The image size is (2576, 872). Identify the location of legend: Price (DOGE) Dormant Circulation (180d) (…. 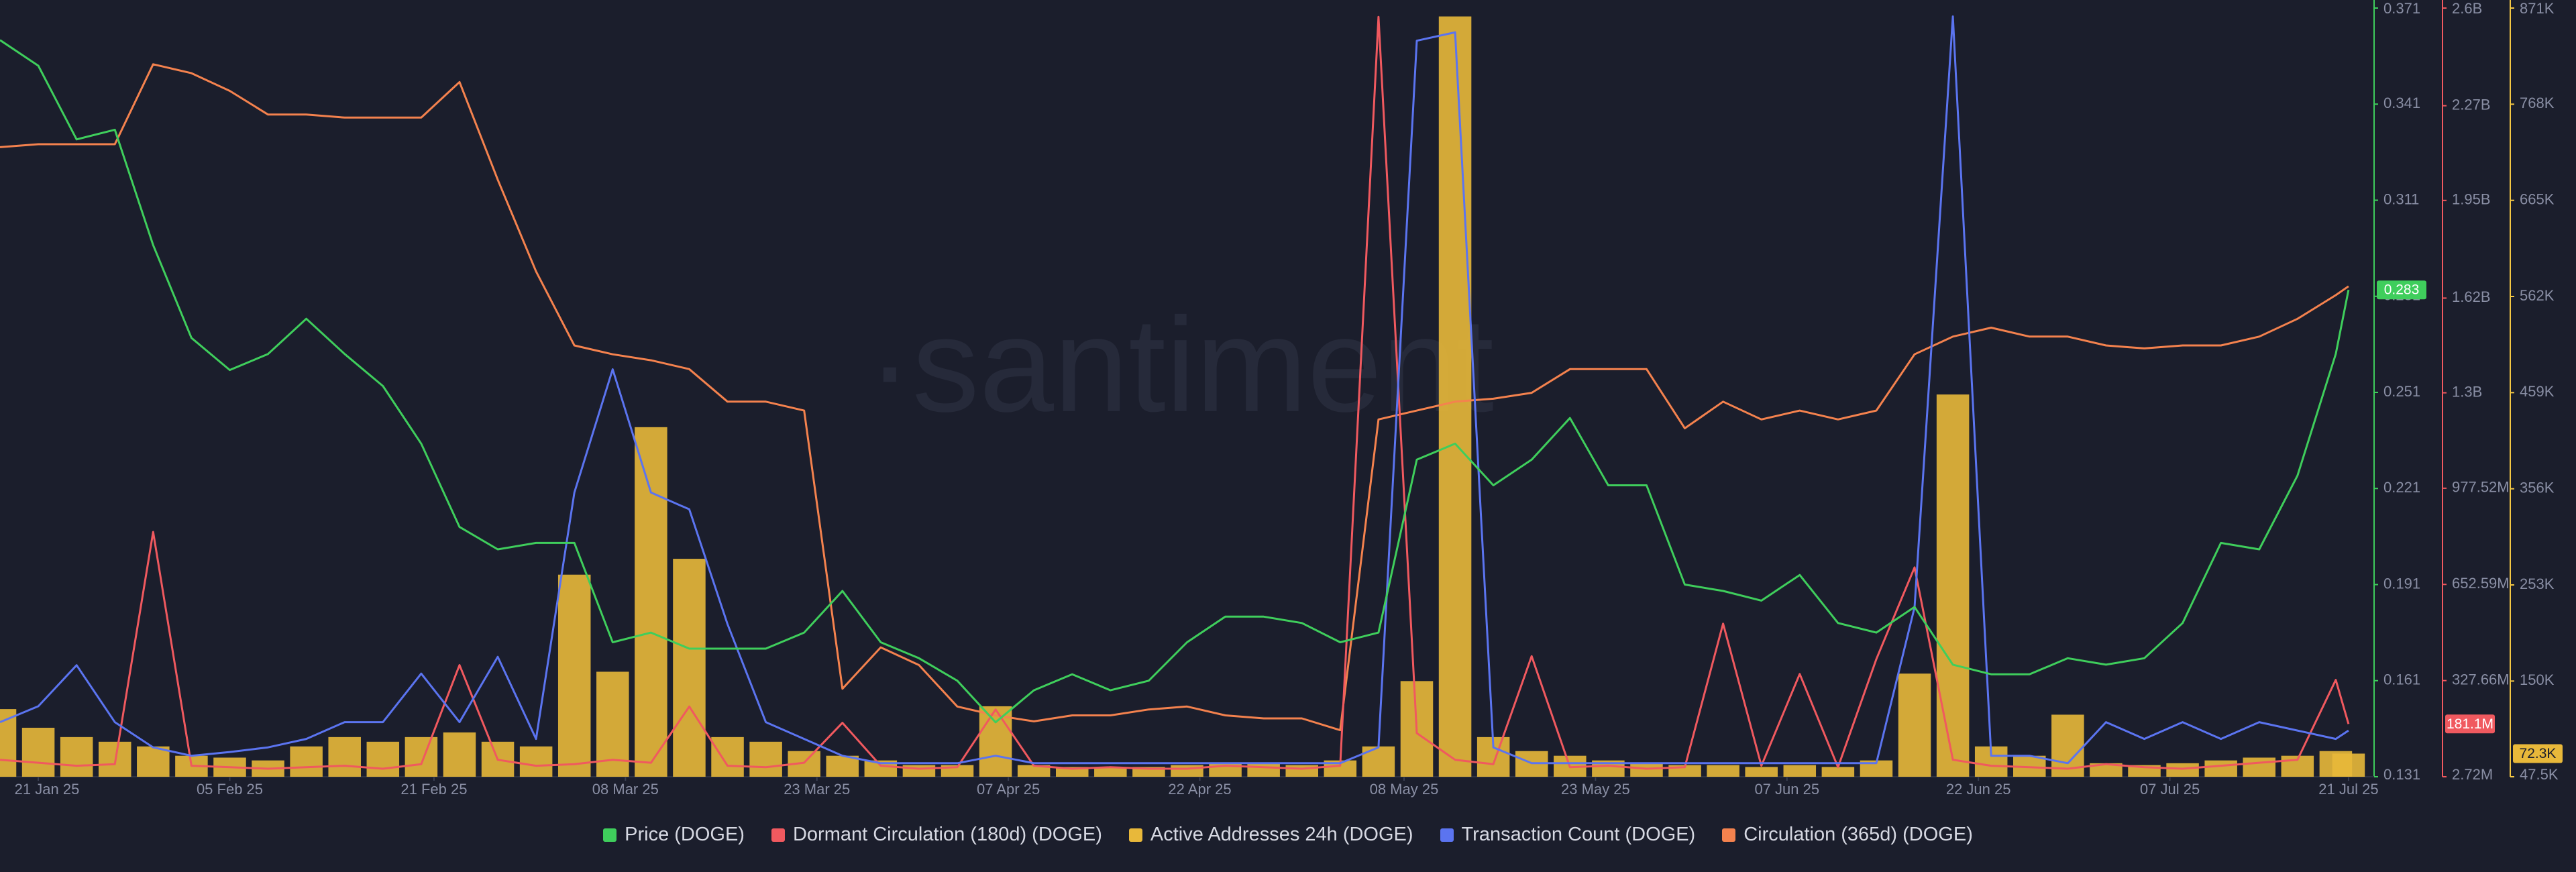
(1288, 835).